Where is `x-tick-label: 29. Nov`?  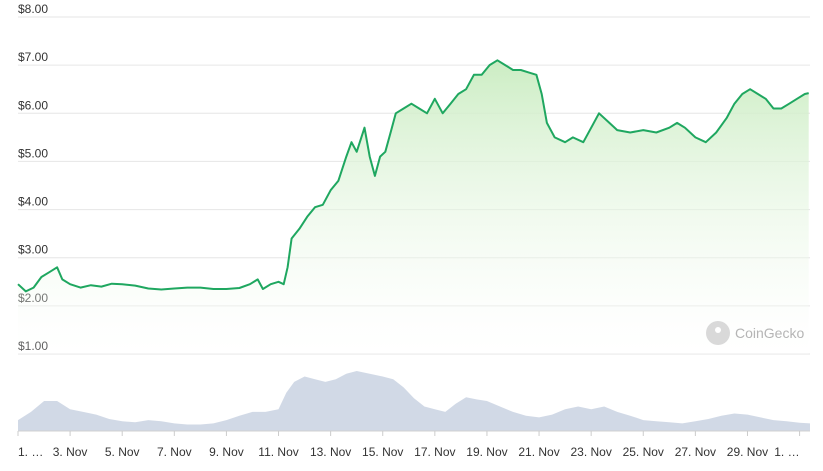 x-tick-label: 29. Nov is located at coordinates (747, 452).